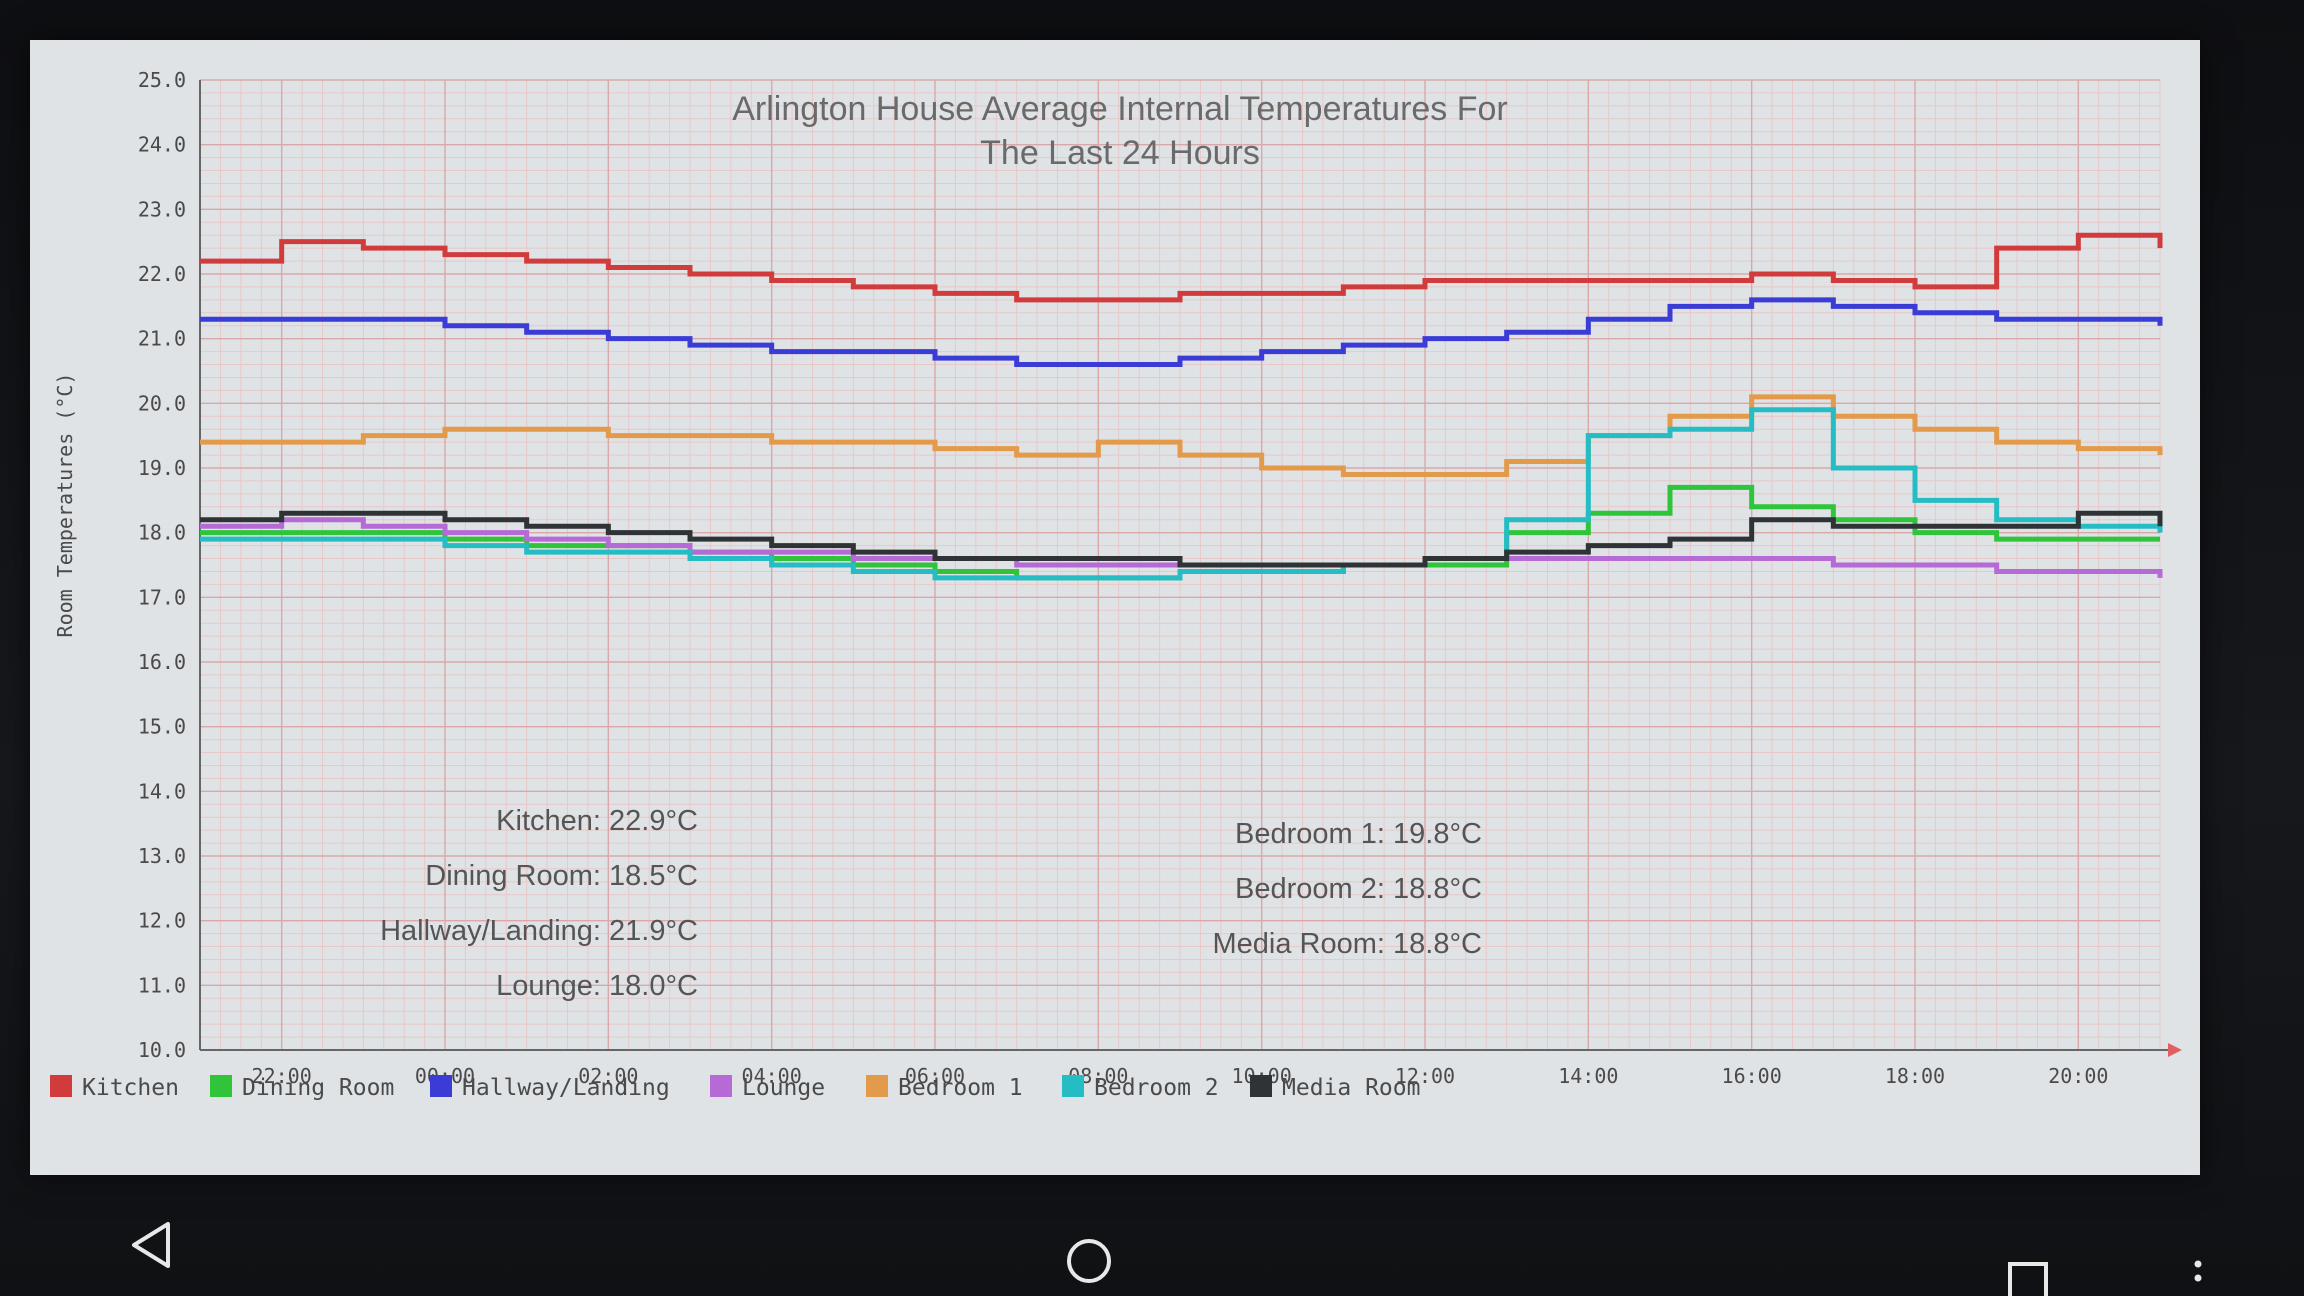 Image resolution: width=2304 pixels, height=1296 pixels. What do you see at coordinates (1152, 1243) in the screenshot?
I see `android-nav-bar` at bounding box center [1152, 1243].